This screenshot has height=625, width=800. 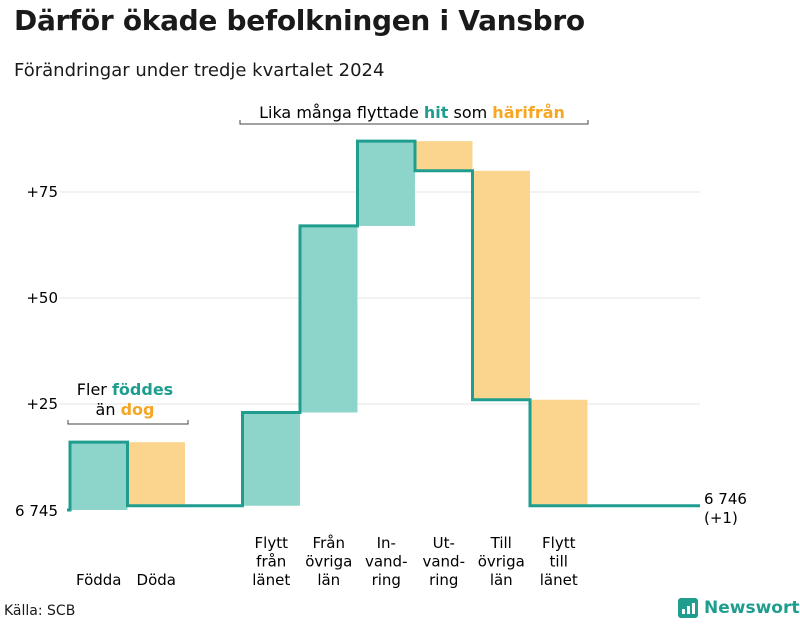 I want to click on births-annotation-line2: än dog, so click(x=125, y=409).